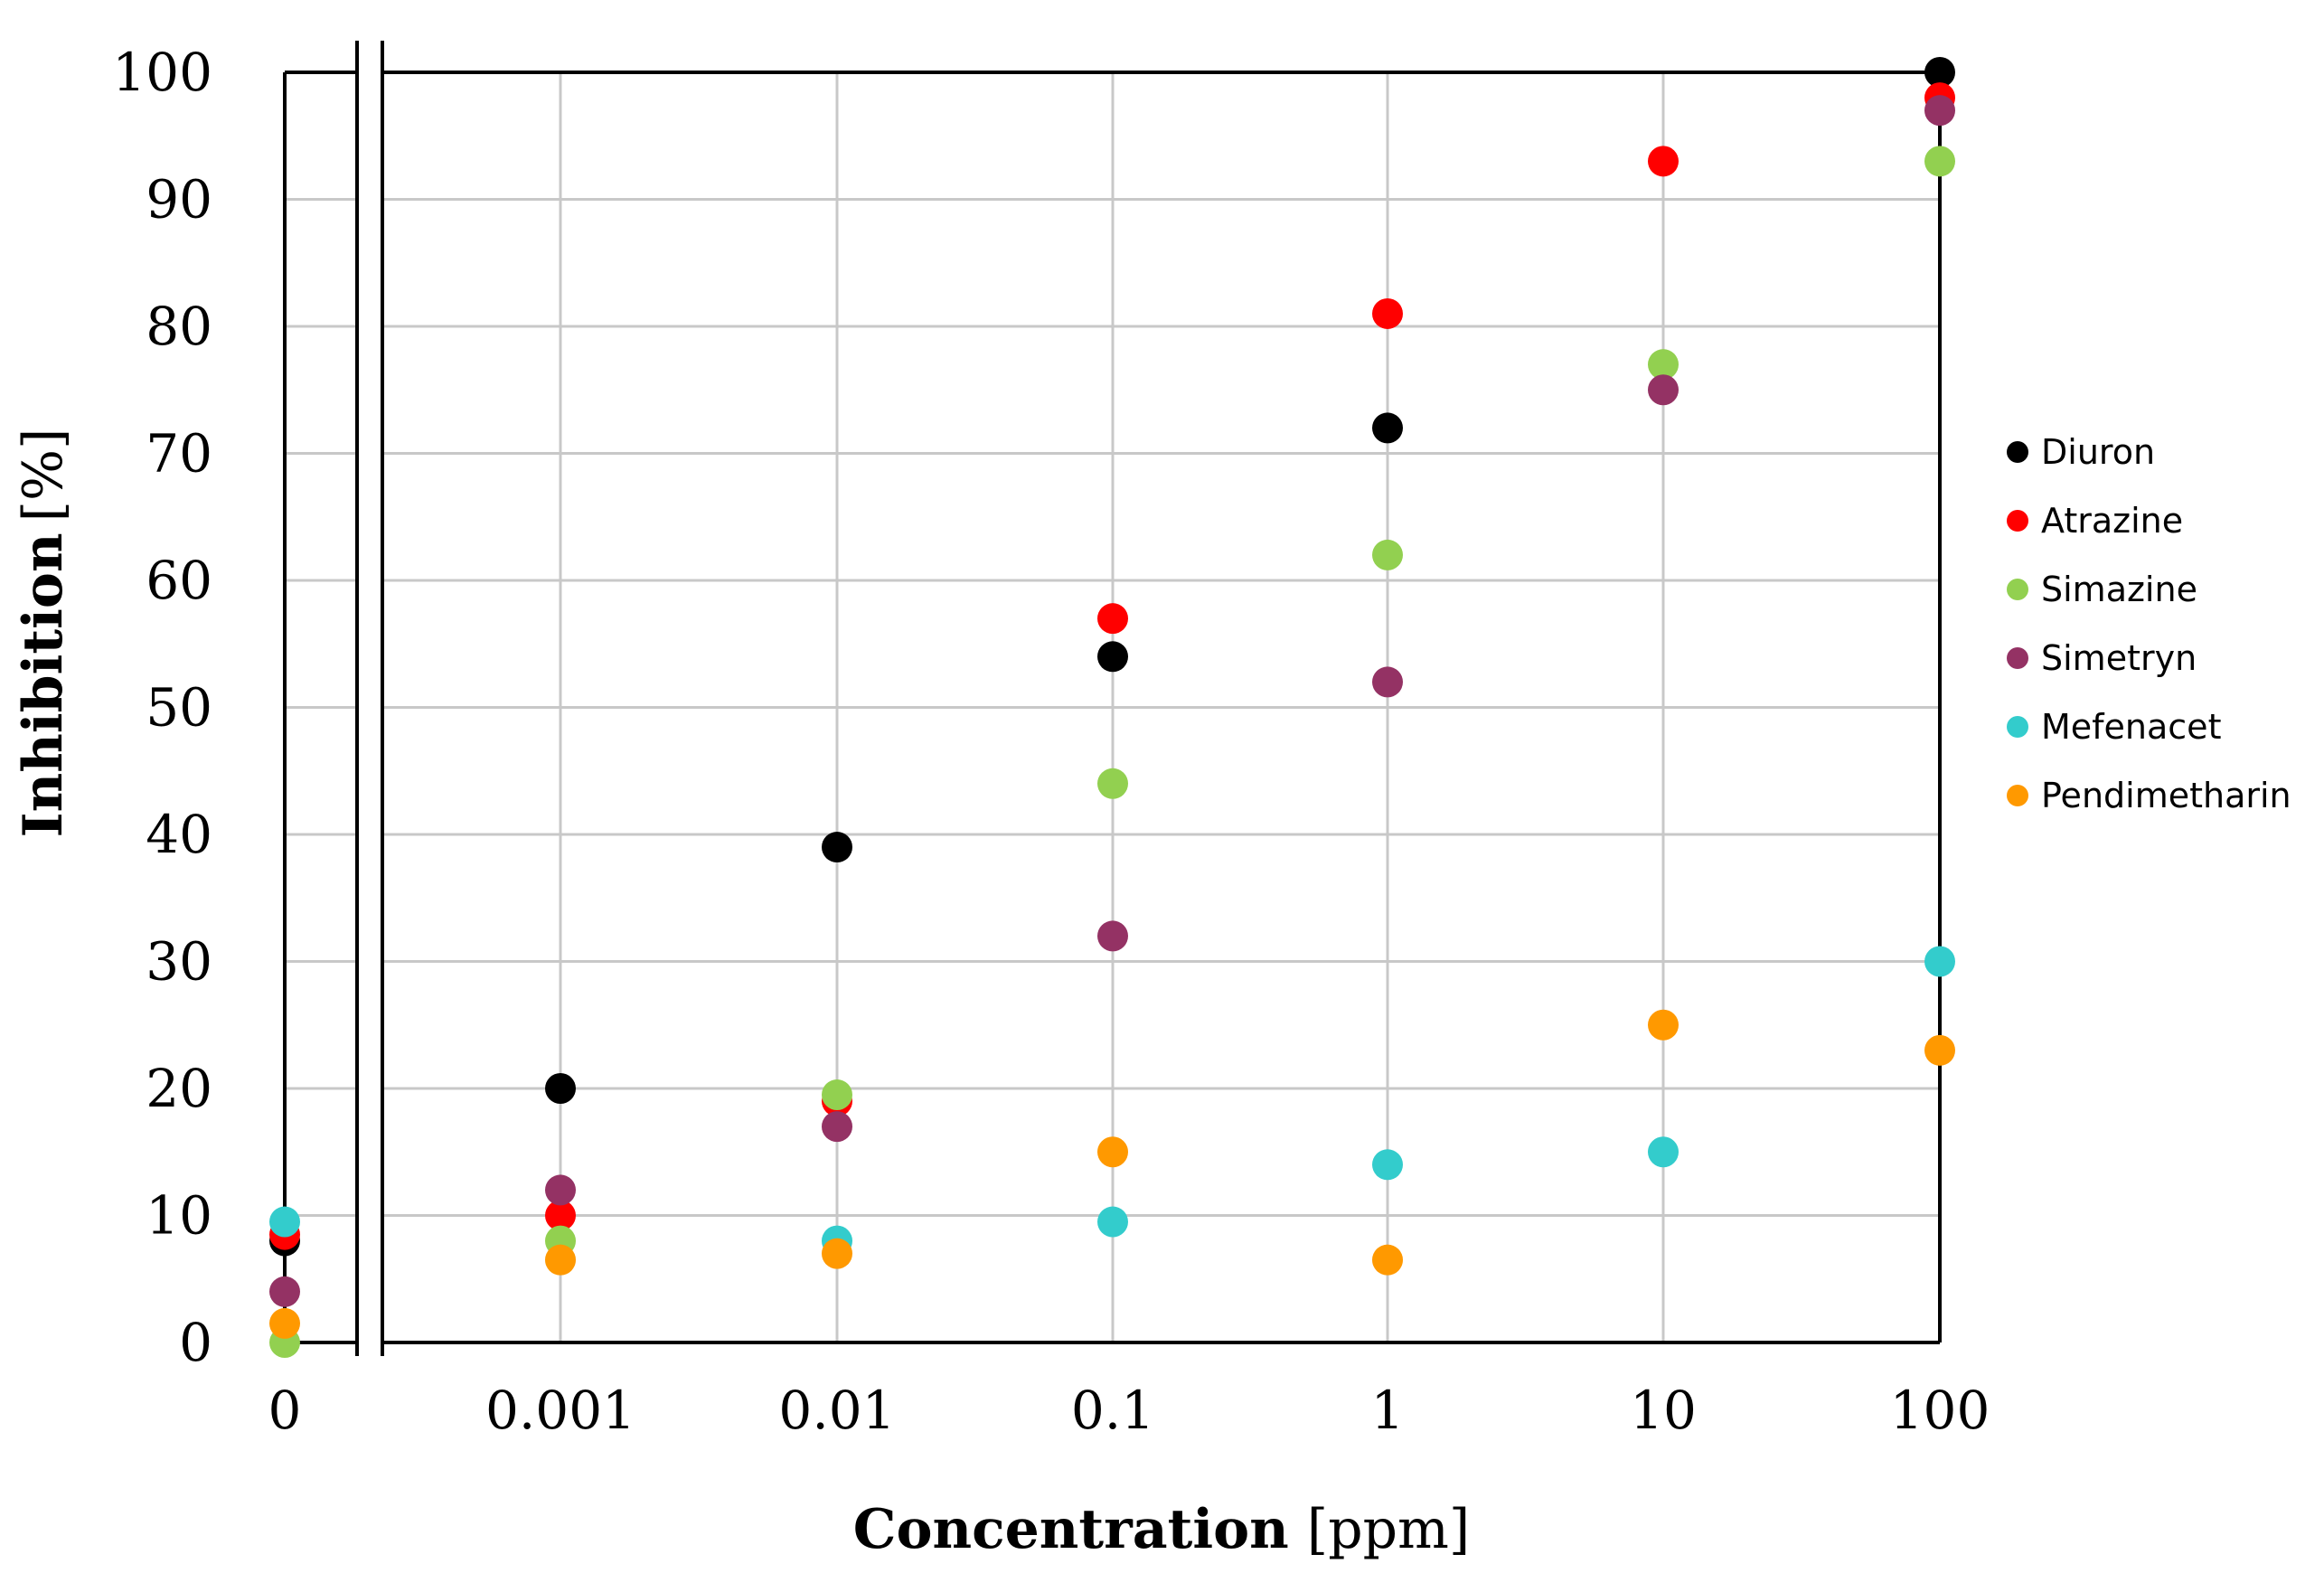  Describe the element at coordinates (2098, 452) in the screenshot. I see `legend-label: Diuron` at that location.